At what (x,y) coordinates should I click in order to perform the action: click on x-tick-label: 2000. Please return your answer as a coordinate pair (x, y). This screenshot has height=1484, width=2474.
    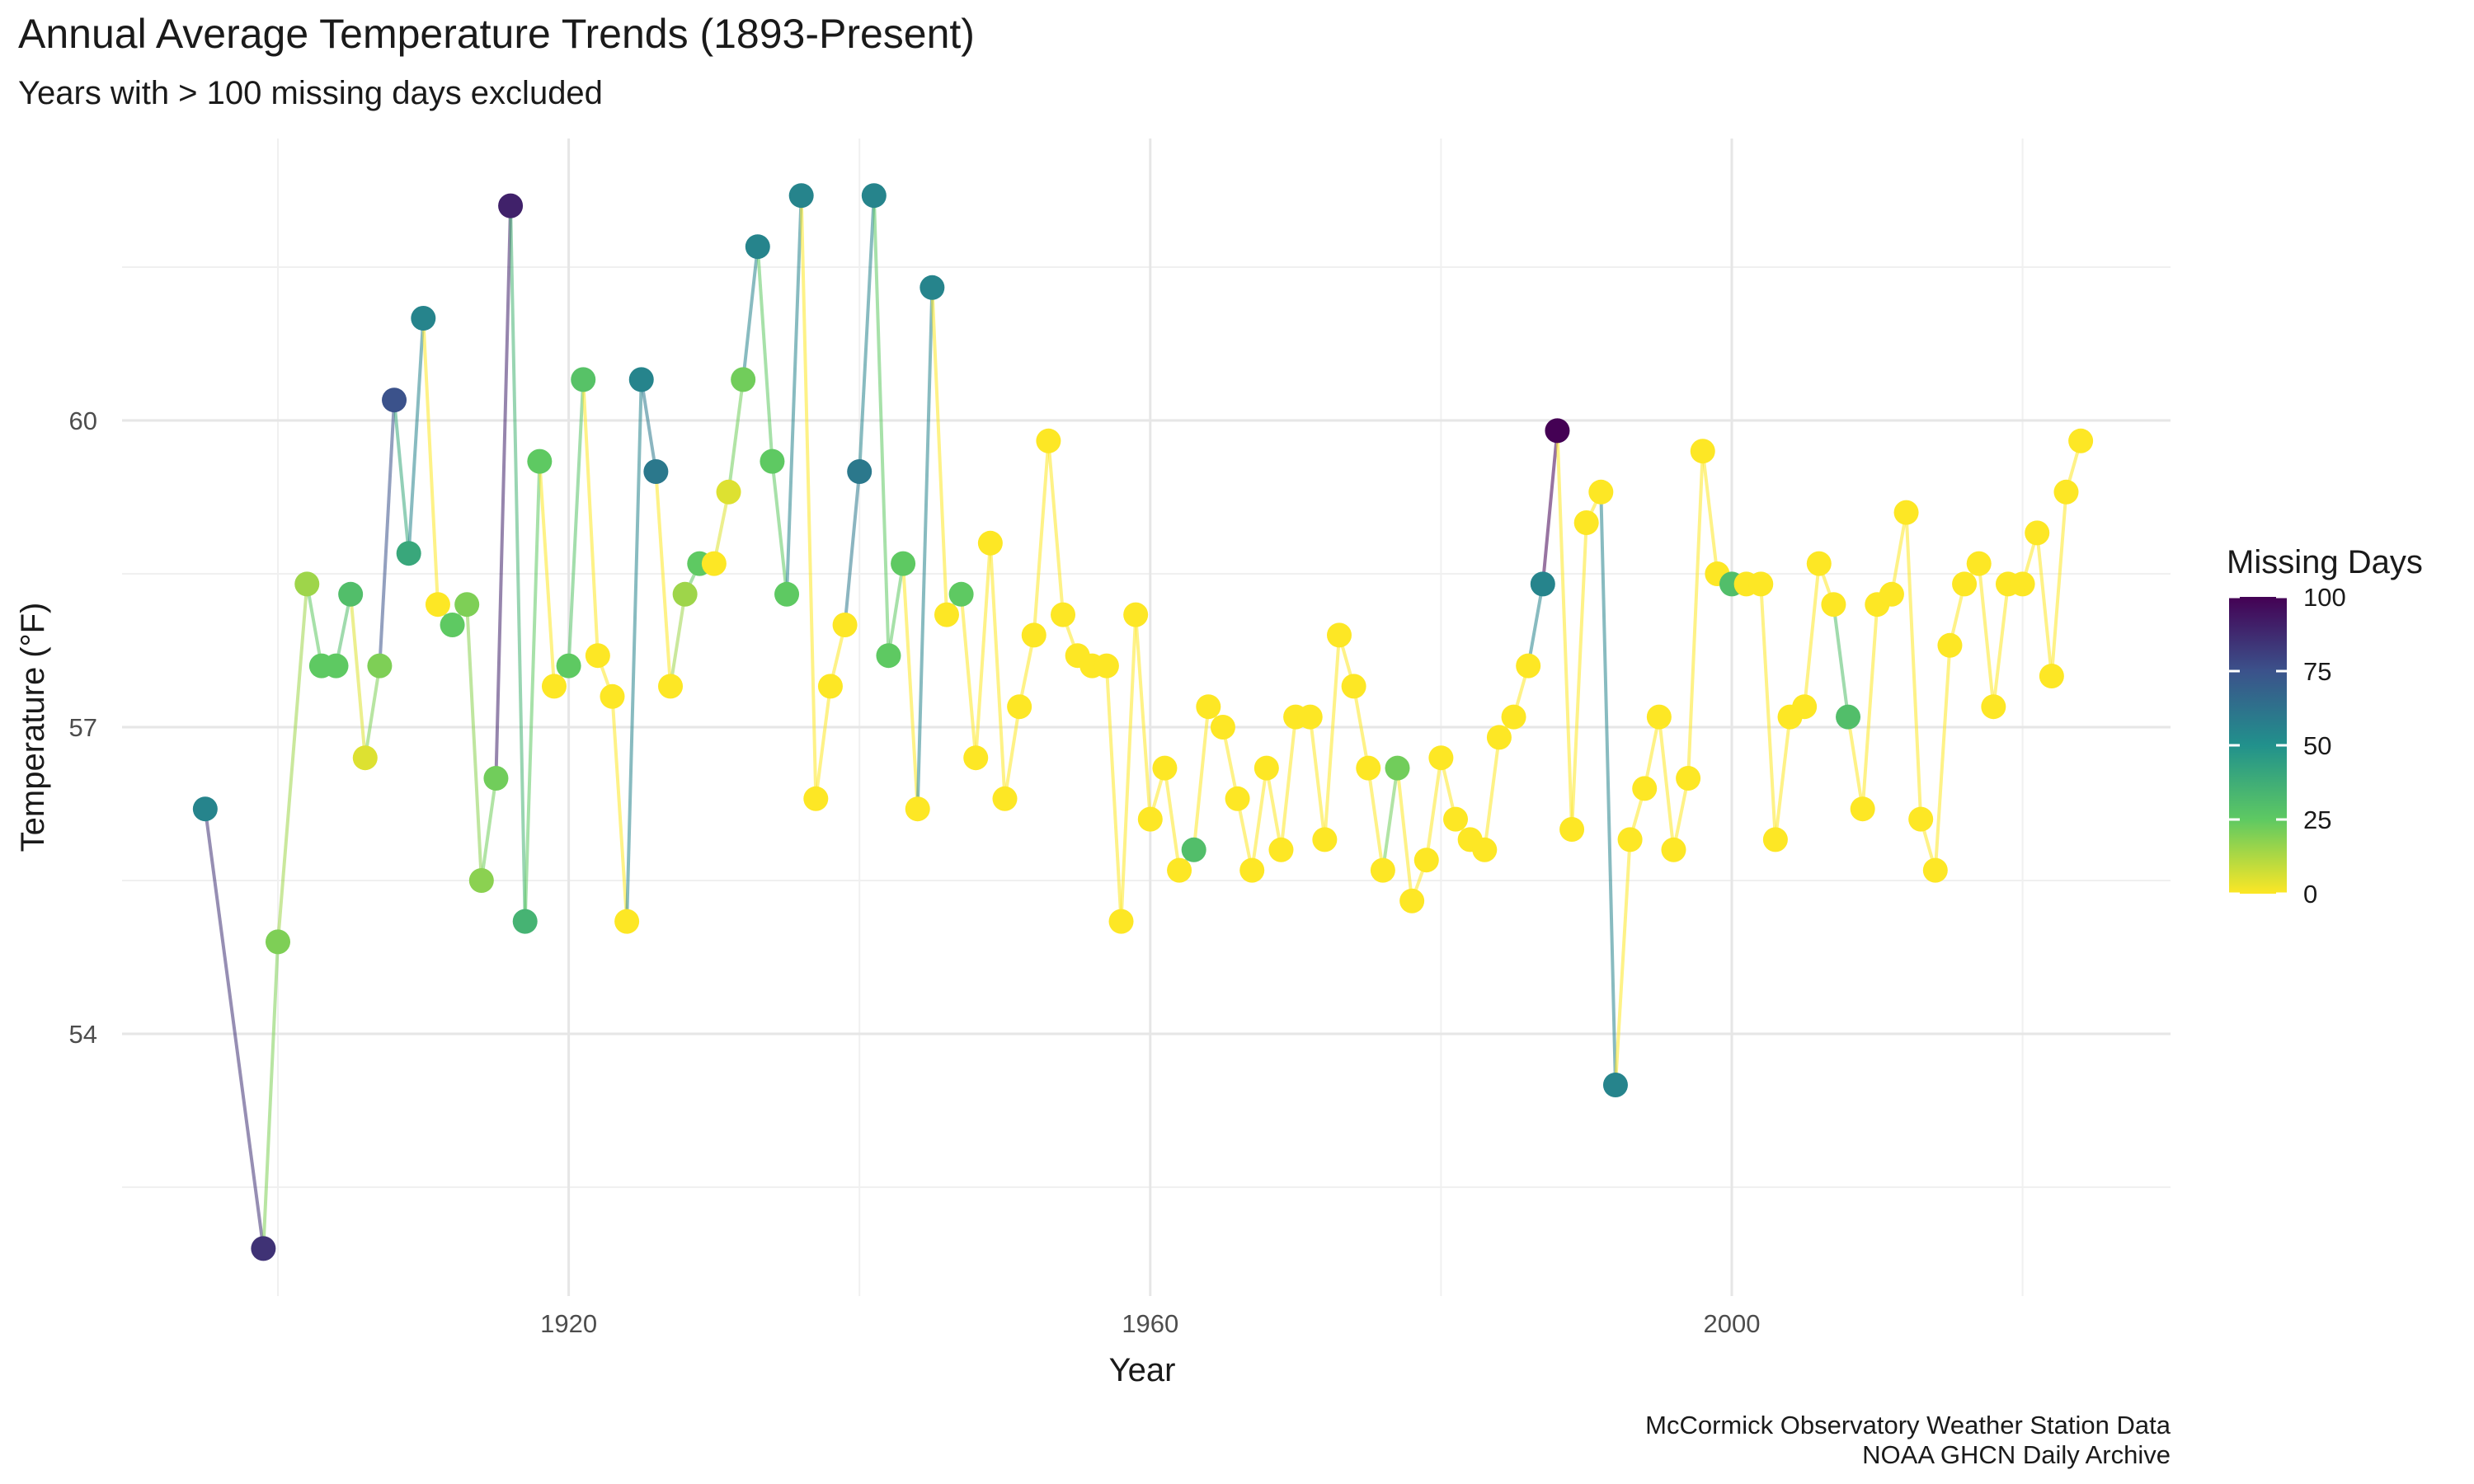
    Looking at the image, I should click on (1732, 1323).